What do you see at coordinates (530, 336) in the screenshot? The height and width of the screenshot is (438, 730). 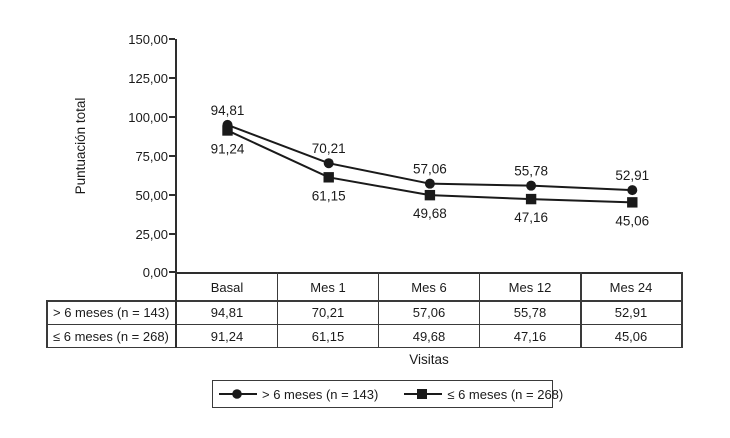 I see `table-cell: 47,16` at bounding box center [530, 336].